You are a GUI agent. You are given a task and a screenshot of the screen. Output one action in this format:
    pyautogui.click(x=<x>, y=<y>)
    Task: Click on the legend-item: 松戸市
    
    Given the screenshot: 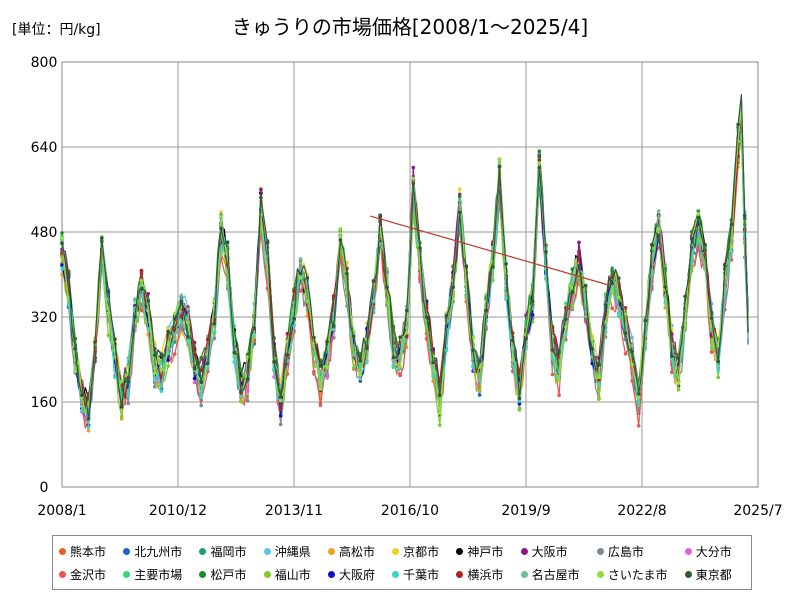 What is the action you would take?
    pyautogui.click(x=229, y=574)
    